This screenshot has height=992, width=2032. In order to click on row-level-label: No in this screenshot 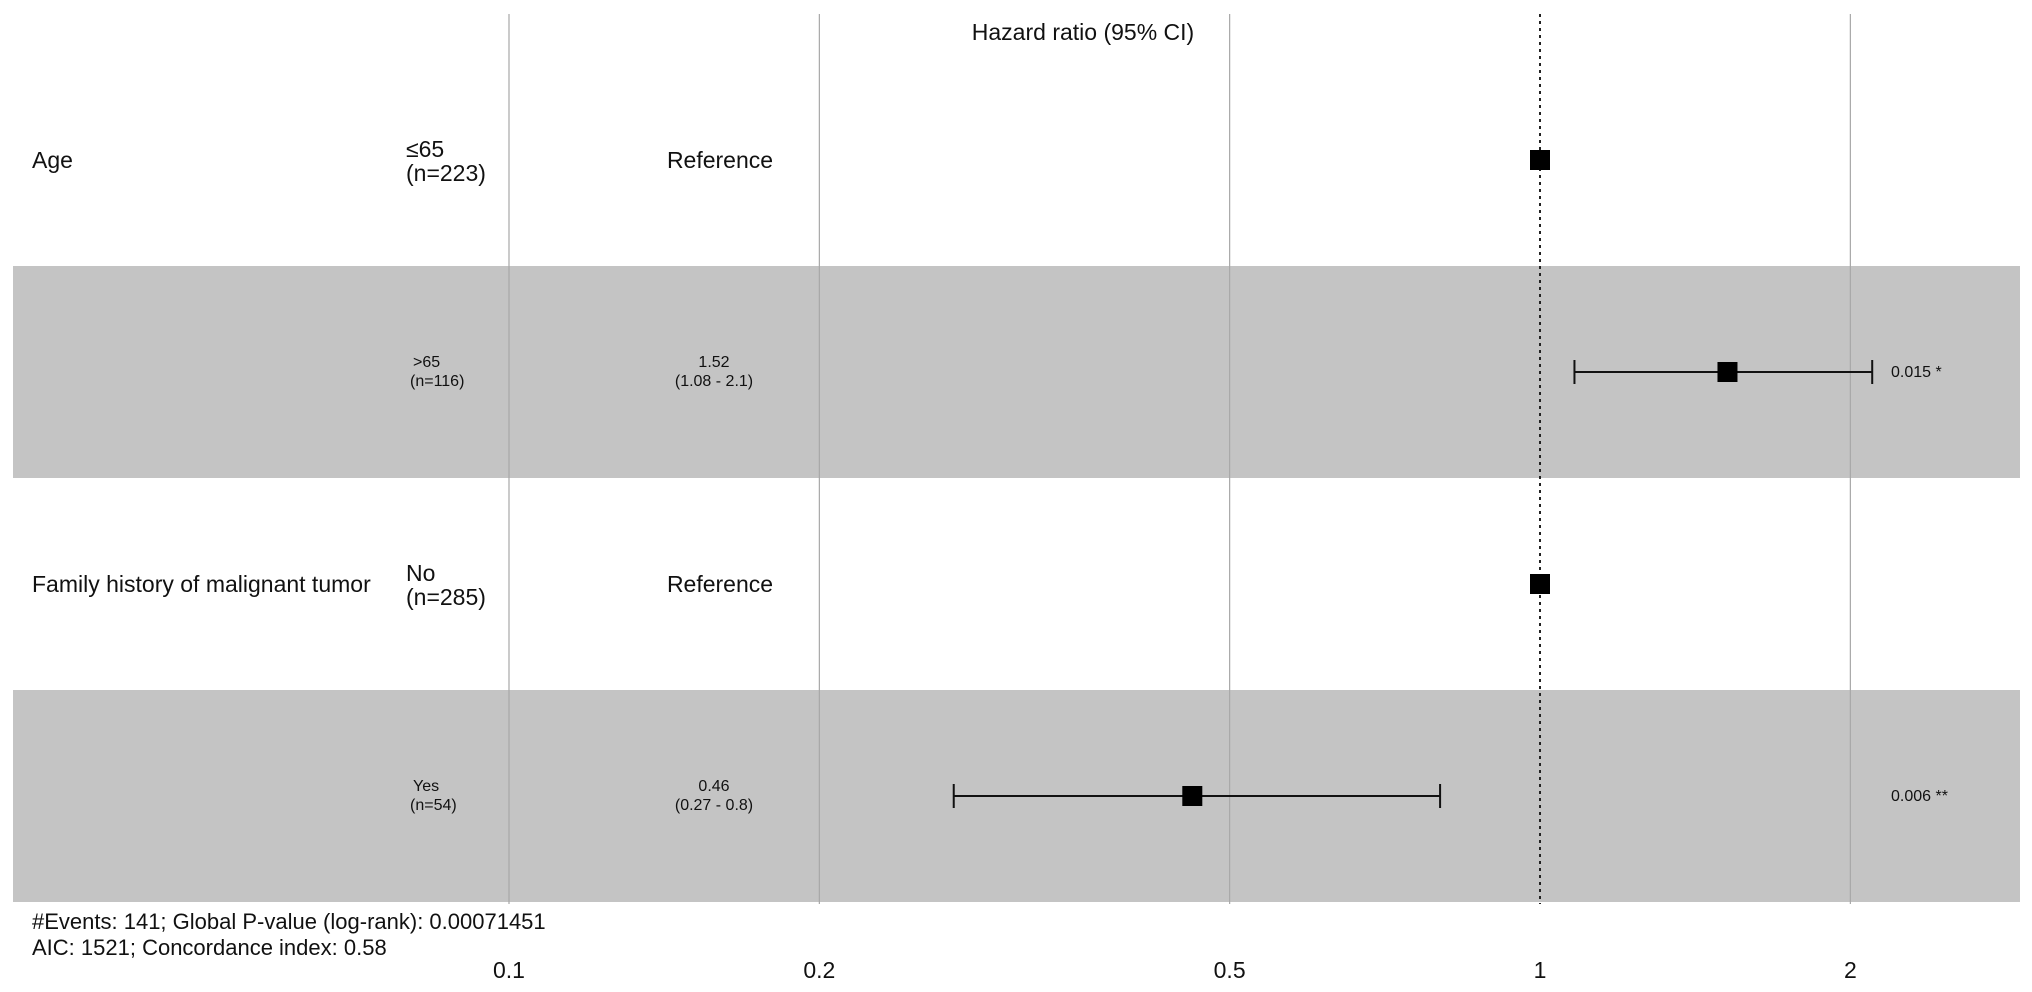, I will do `click(420, 573)`.